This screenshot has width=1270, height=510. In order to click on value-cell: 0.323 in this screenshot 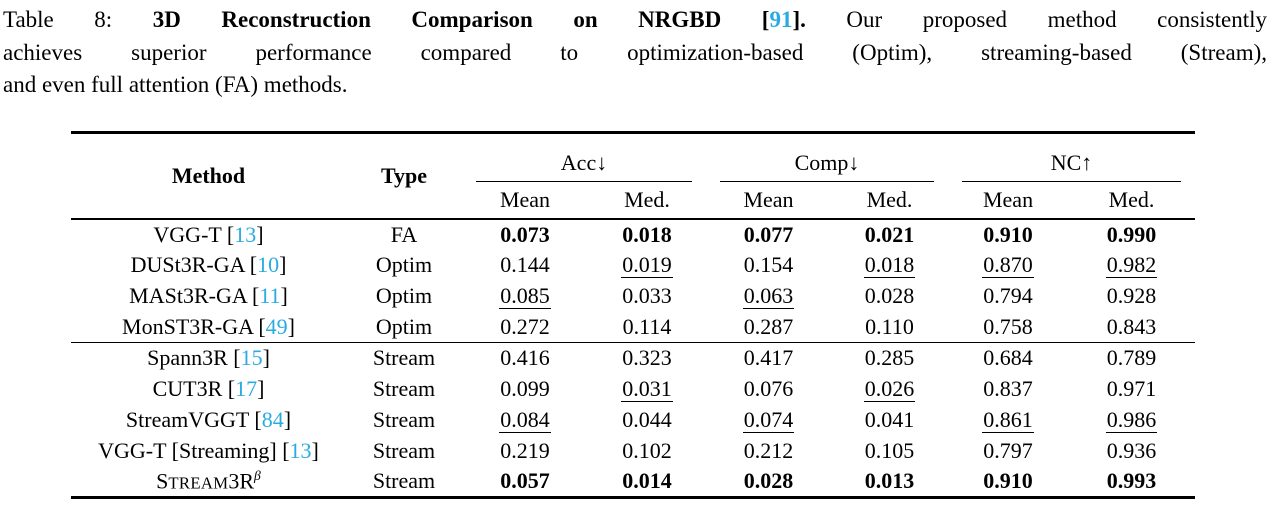, I will do `click(647, 358)`.